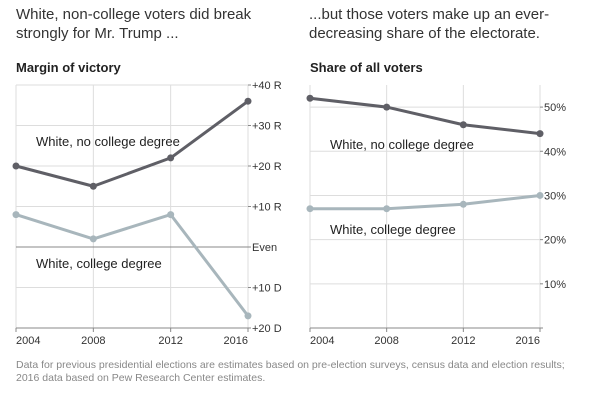 The width and height of the screenshot is (600, 401). I want to click on y-tick-label: 10%, so click(555, 285).